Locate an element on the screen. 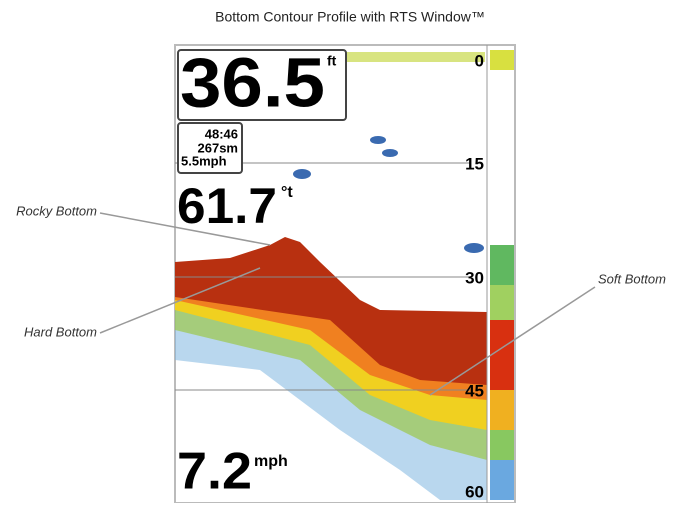 This screenshot has height=508, width=677. depth-readout: 36.5 is located at coordinates (252, 82).